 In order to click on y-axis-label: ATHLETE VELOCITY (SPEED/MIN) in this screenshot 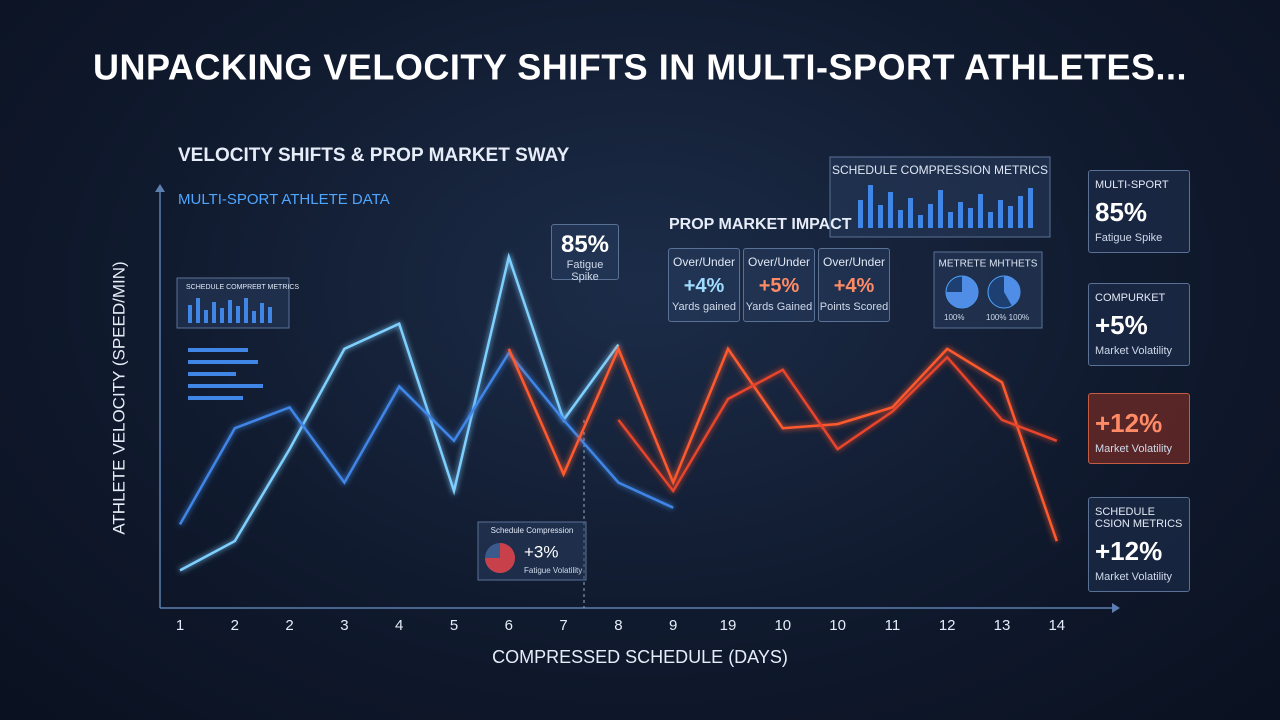, I will do `click(118, 397)`.